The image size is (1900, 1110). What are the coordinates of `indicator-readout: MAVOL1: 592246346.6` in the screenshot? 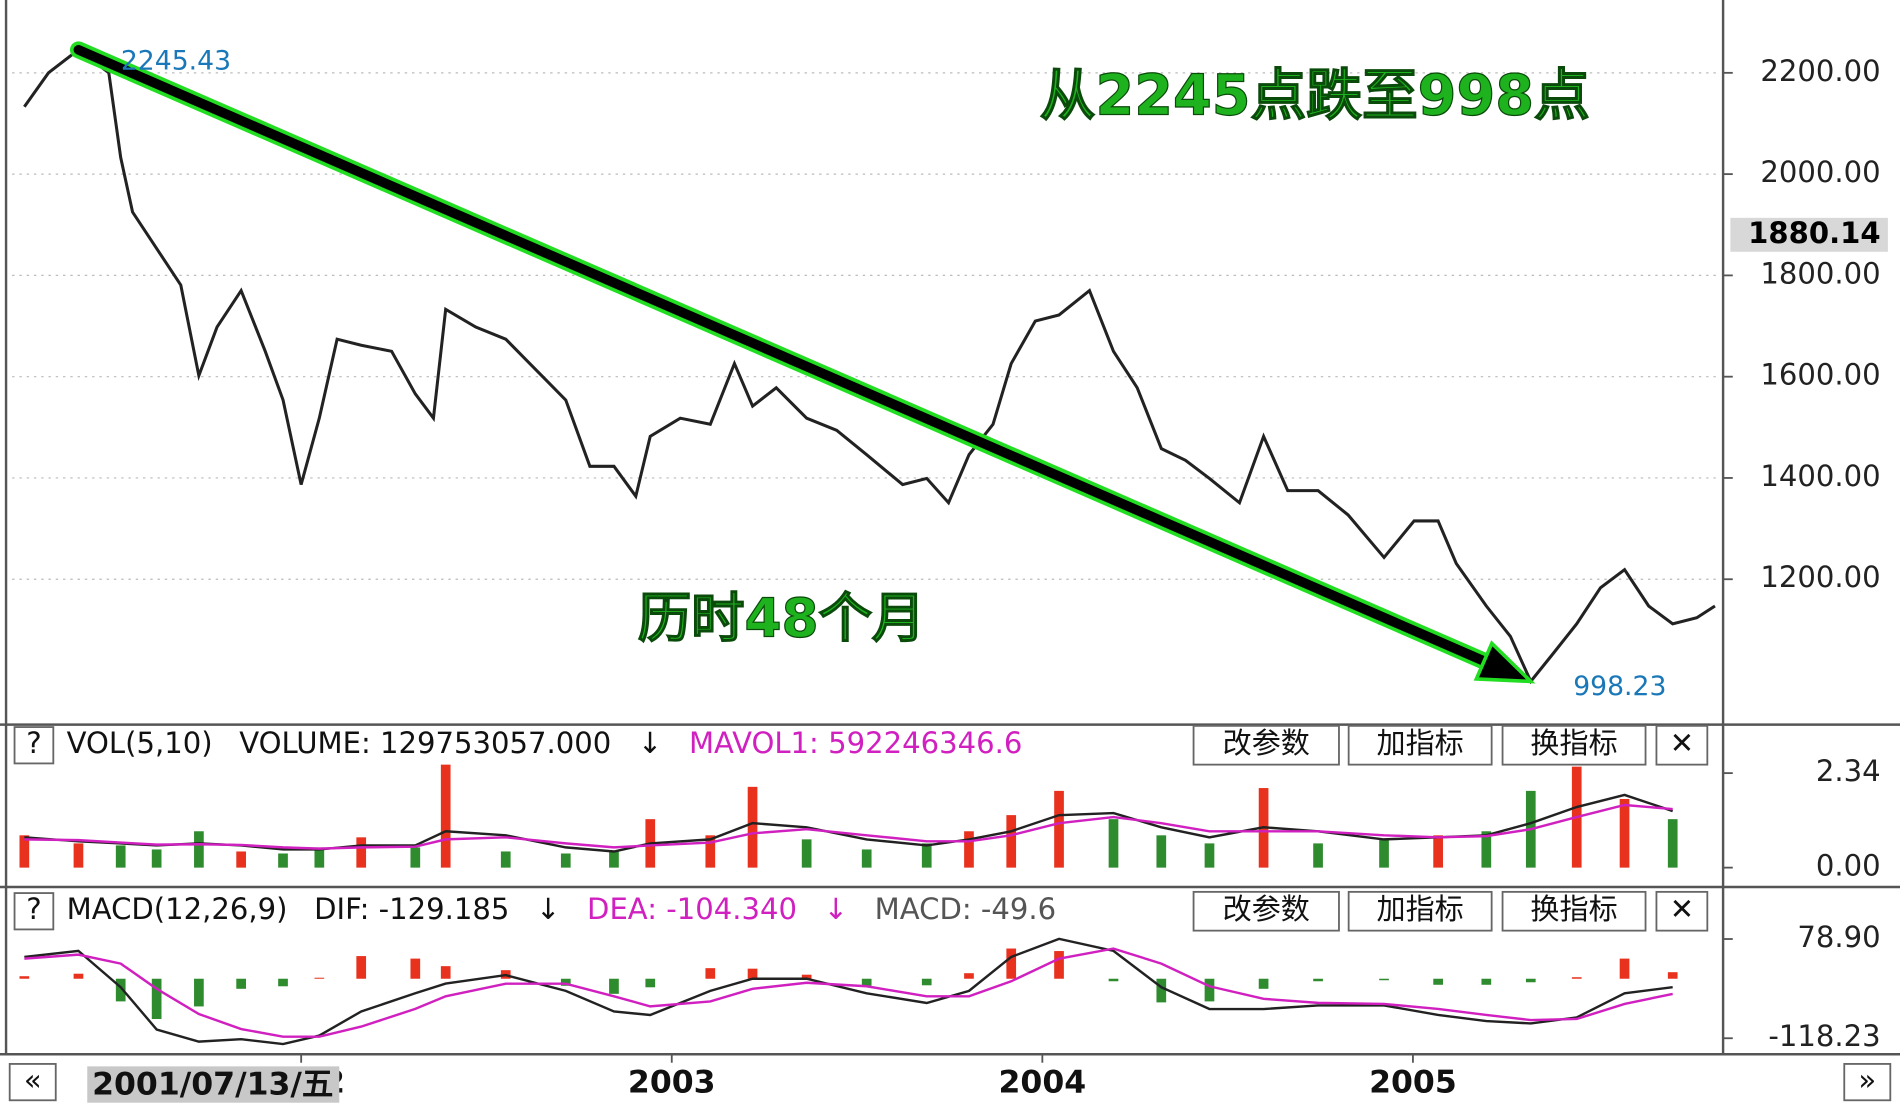 It's located at (855, 743).